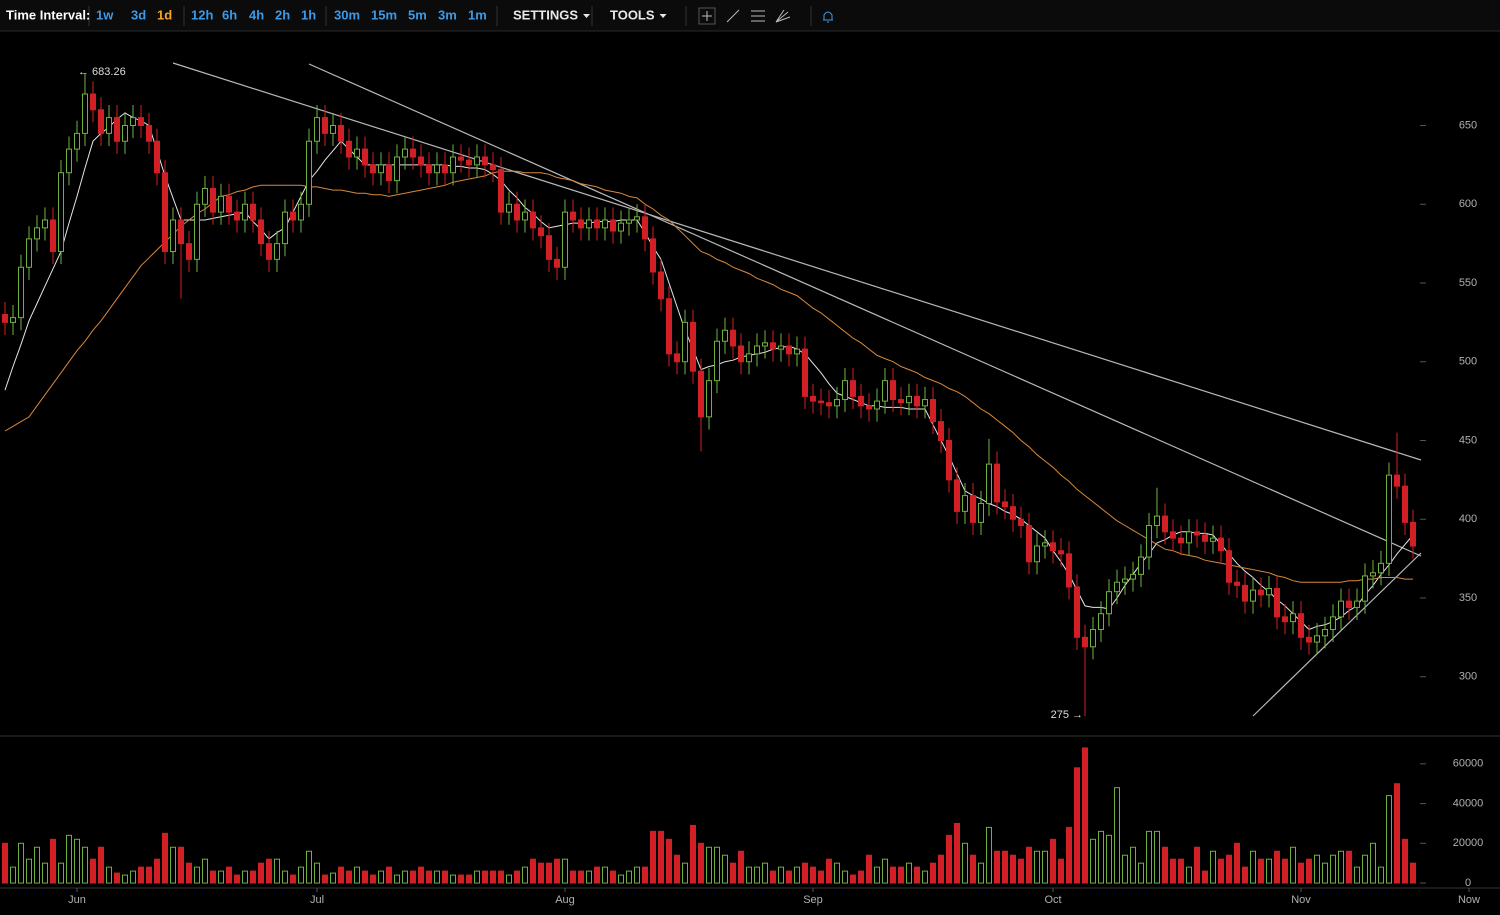  I want to click on interval-button: 5m, so click(417, 14).